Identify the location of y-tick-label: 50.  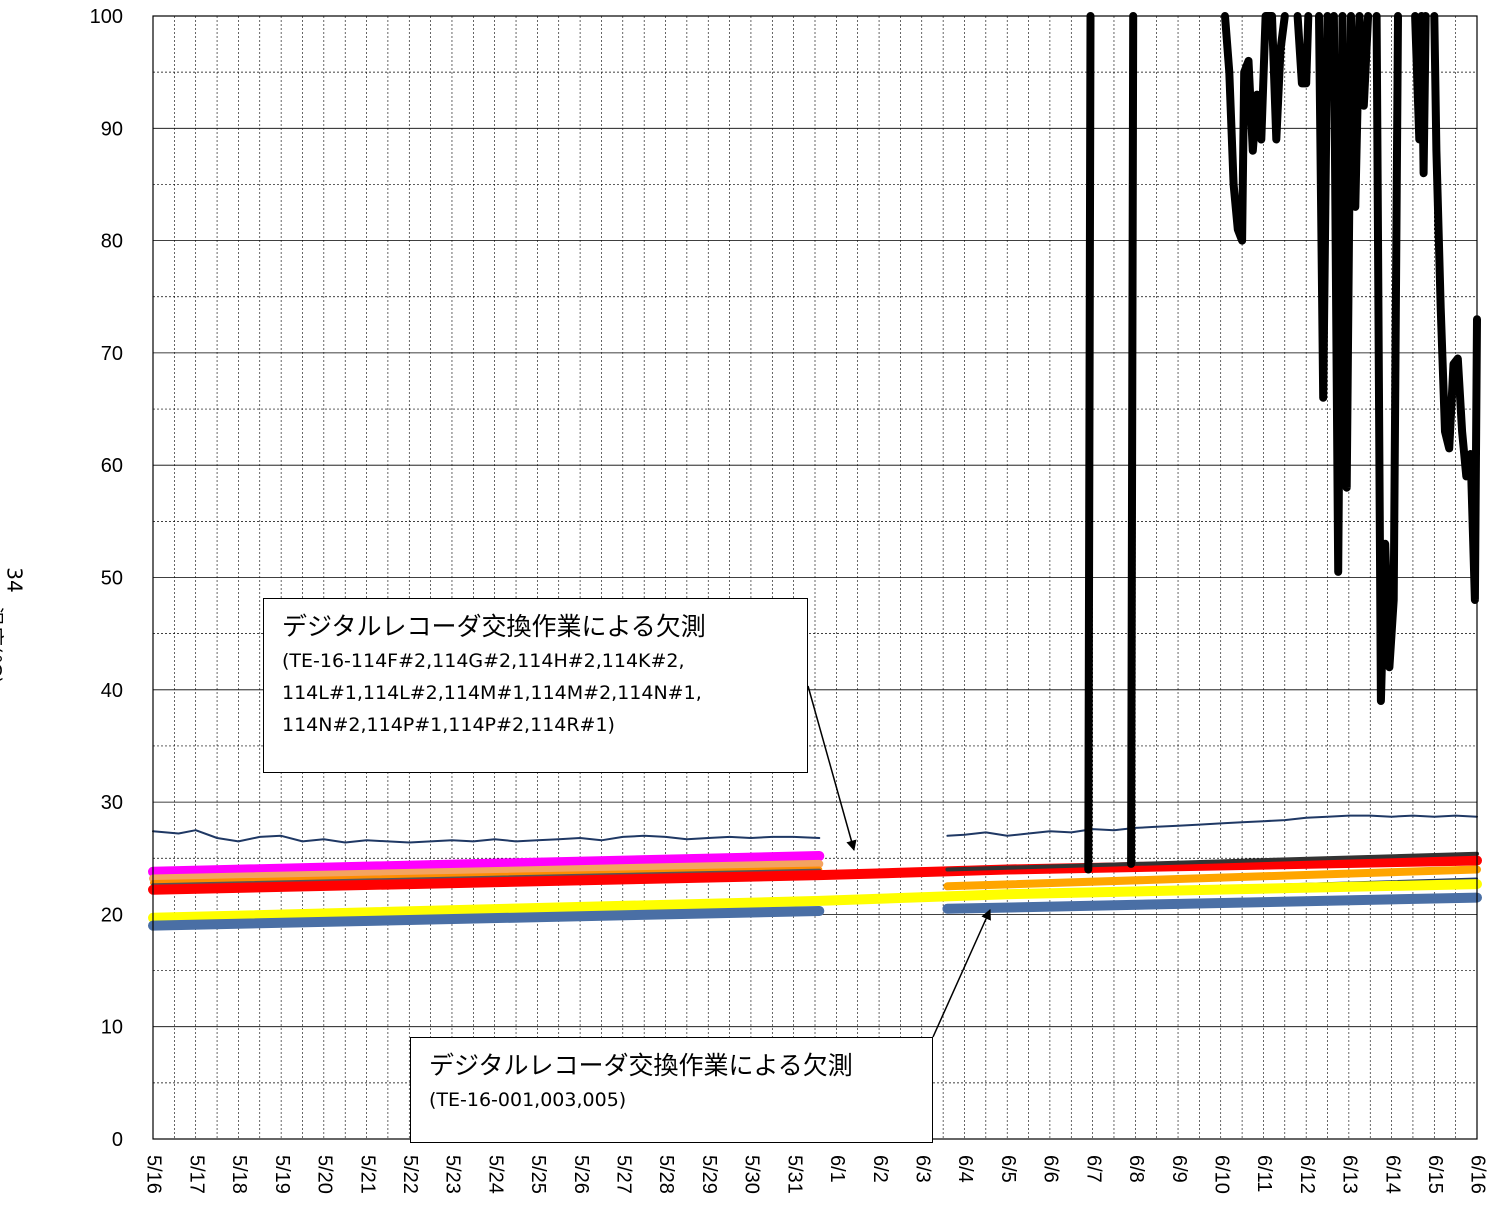
(112, 579).